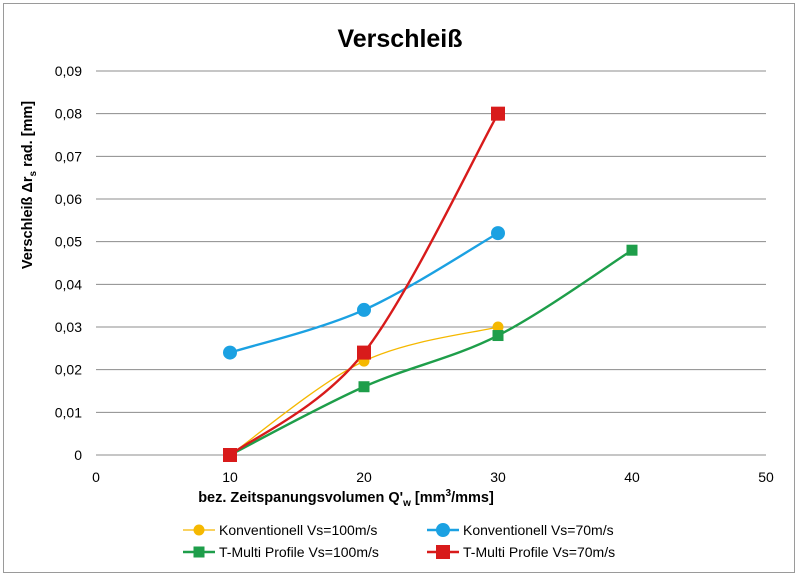 The image size is (800, 578). What do you see at coordinates (346, 498) in the screenshot?
I see `x-axis-label: bez. Zeitspanungsvolumen Q'w [mm3/mms]` at bounding box center [346, 498].